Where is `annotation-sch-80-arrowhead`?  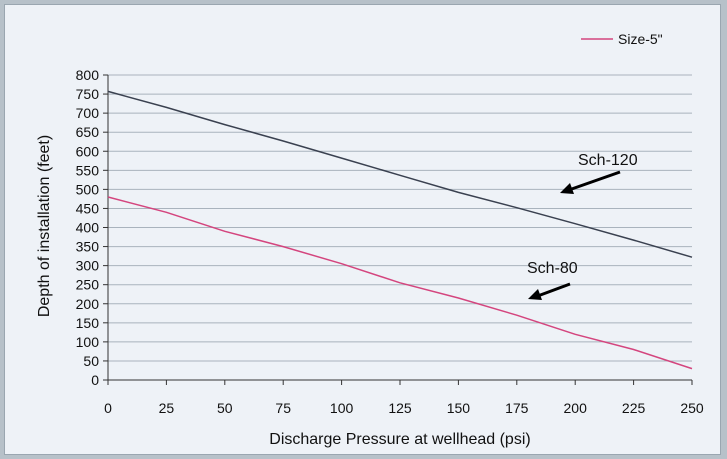
annotation-sch-80-arrowhead is located at coordinates (535, 294).